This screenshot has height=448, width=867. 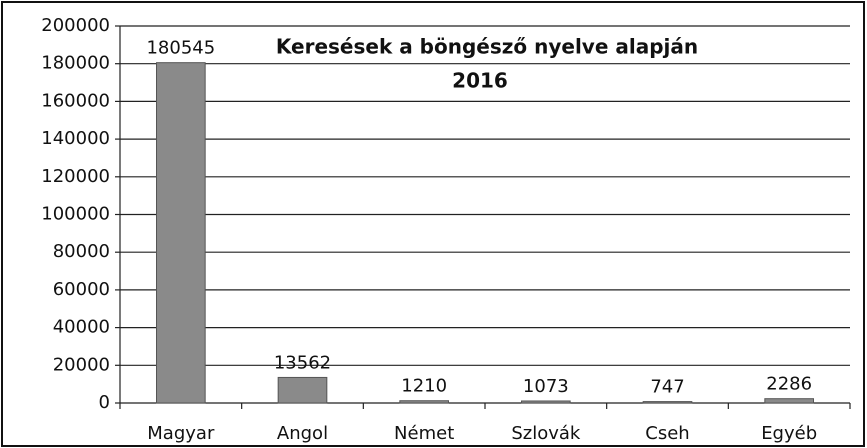 I want to click on data-label: 747, so click(x=667, y=387).